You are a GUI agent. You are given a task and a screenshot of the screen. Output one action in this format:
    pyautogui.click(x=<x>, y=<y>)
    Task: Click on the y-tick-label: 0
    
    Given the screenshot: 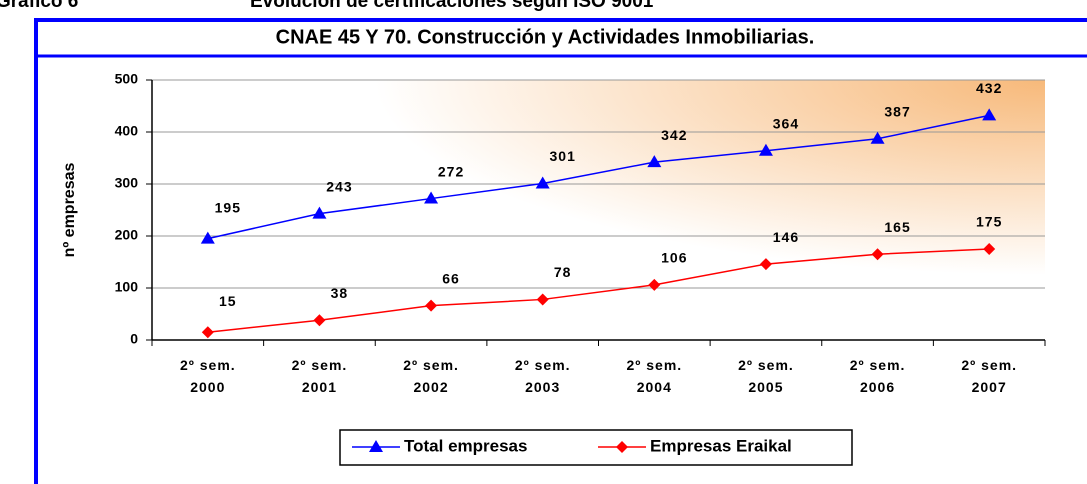 What is the action you would take?
    pyautogui.click(x=134, y=339)
    